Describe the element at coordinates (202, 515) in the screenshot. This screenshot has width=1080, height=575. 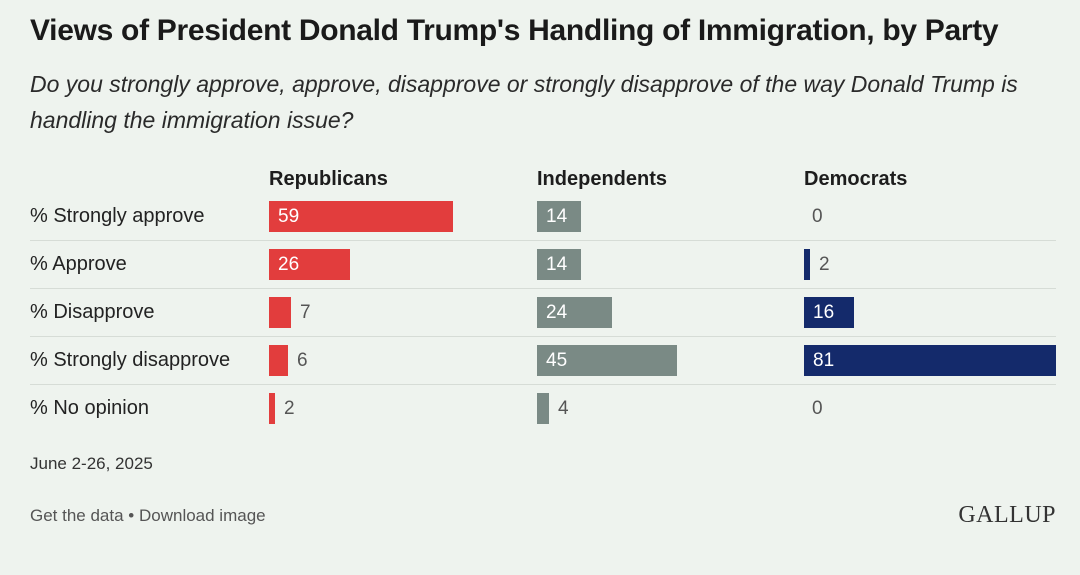
I see `download-image-link: Download image` at that location.